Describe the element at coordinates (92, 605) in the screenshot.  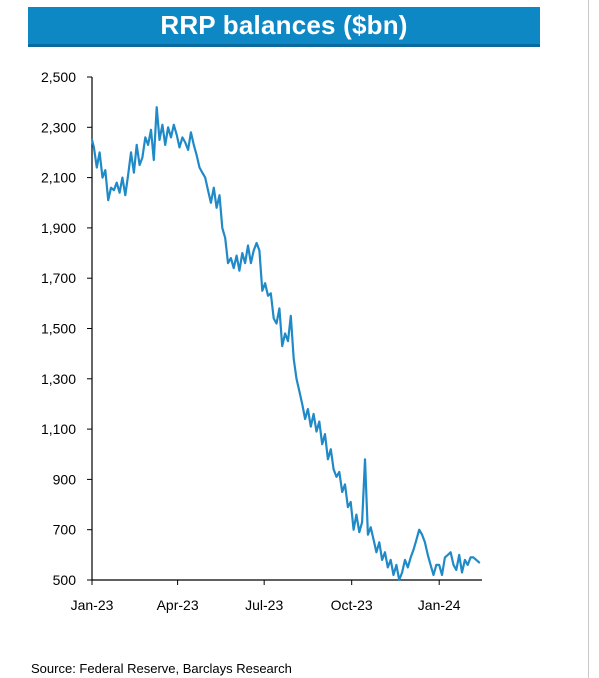
I see `x-tick-label: Jan-23` at that location.